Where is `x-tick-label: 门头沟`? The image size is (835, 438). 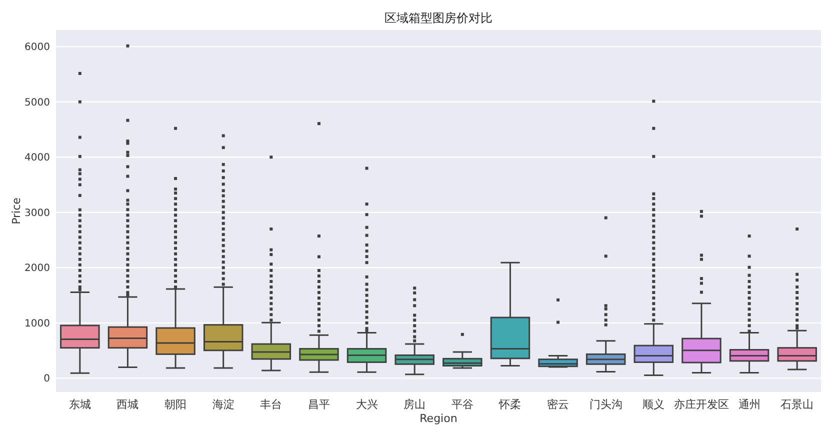
x-tick-label: 门头沟 is located at coordinates (605, 404).